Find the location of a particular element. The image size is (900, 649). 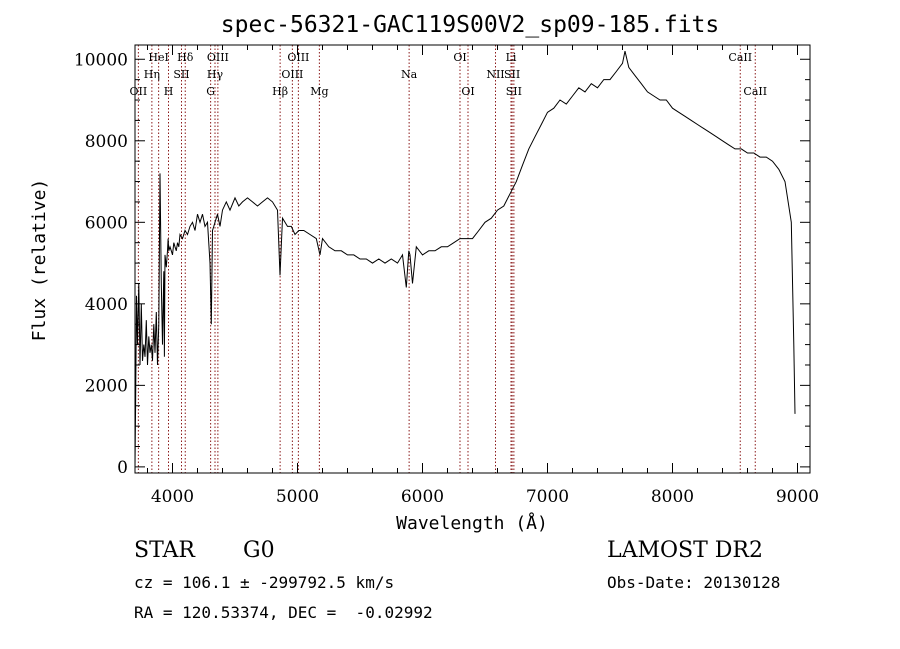

object-class: STAR is located at coordinates (164, 550).